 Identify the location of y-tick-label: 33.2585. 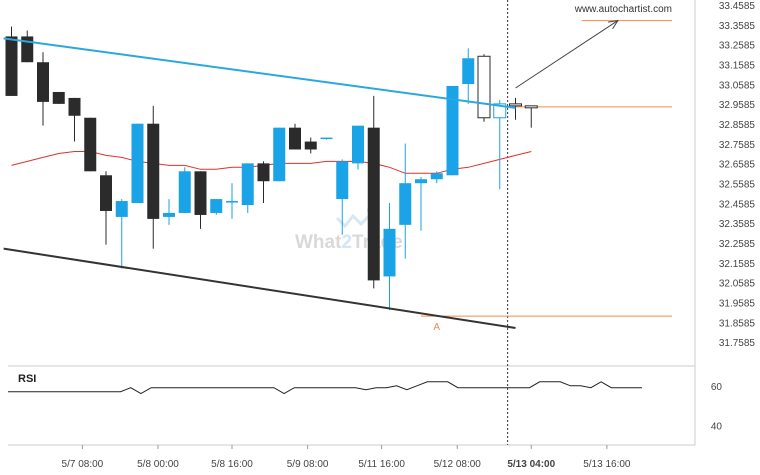
(737, 46).